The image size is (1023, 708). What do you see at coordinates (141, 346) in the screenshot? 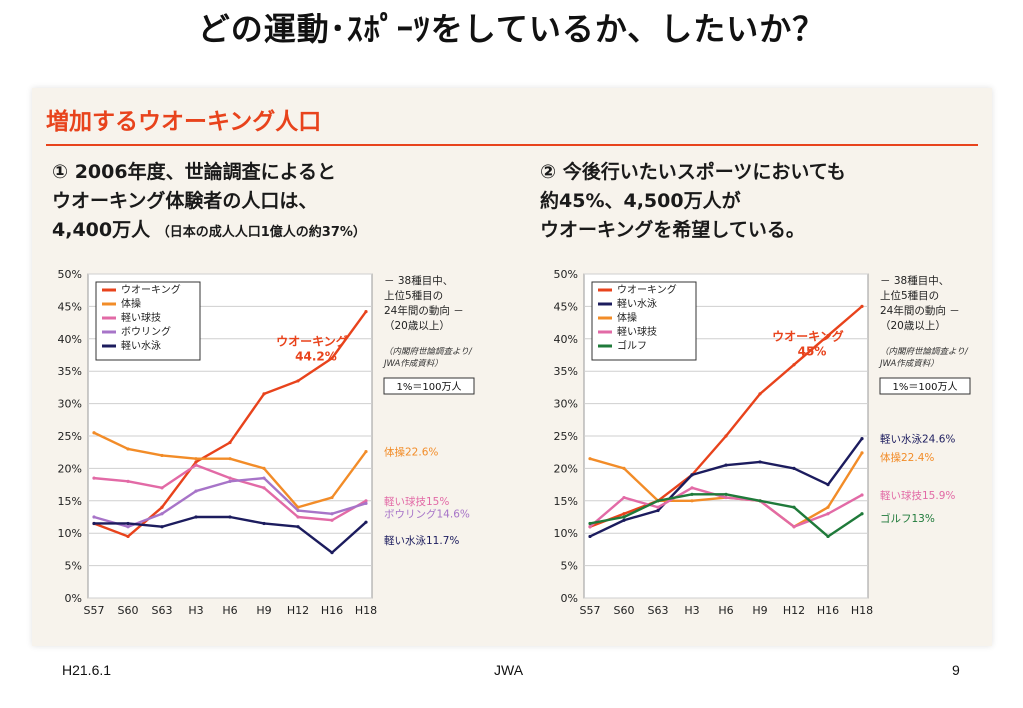
I see `legend-label: 軽い水泳` at bounding box center [141, 346].